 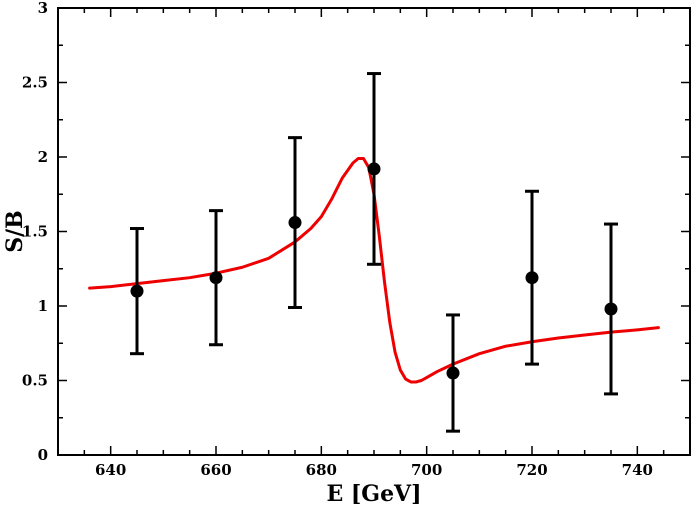 I want to click on x-tick-label: 680, so click(x=321, y=470).